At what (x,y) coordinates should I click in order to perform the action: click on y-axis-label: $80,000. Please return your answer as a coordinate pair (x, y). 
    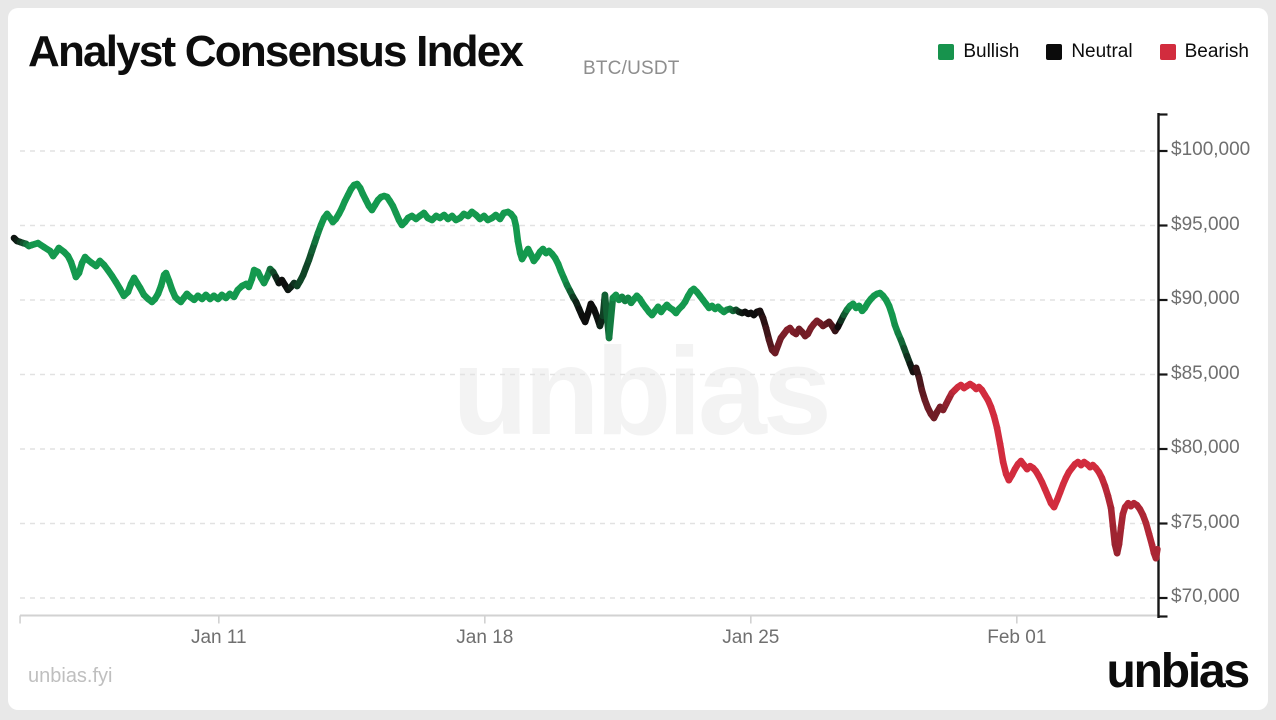
    Looking at the image, I should click on (1205, 447).